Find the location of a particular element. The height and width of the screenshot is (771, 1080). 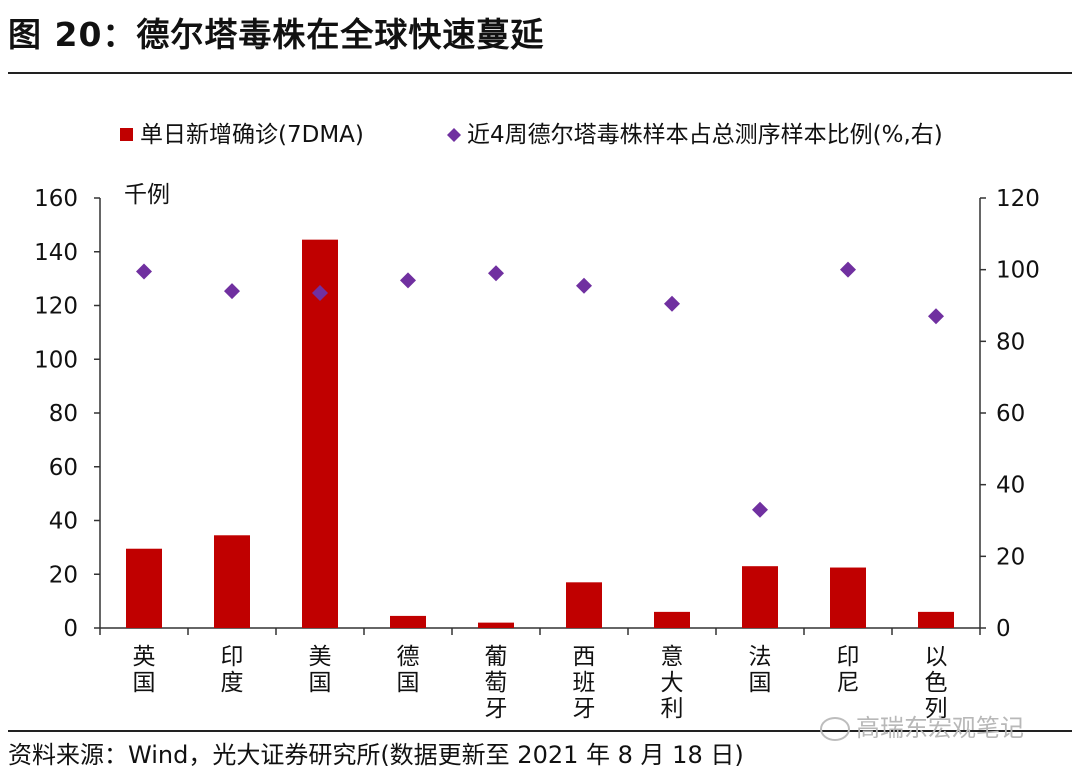

bar-印度 is located at coordinates (232, 581).